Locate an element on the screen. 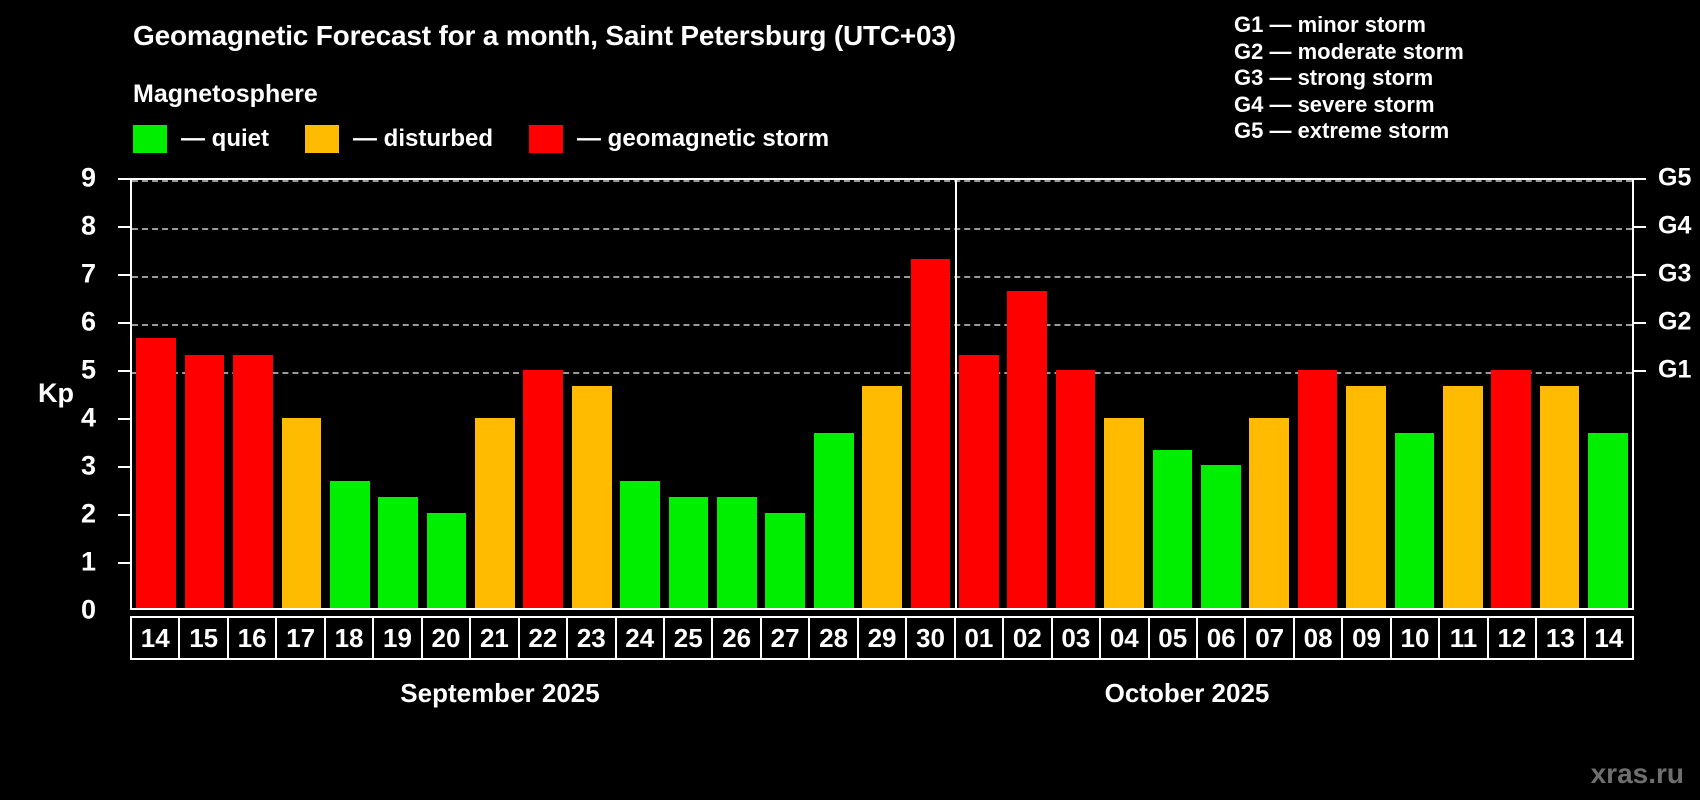 The height and width of the screenshot is (800, 1700). legend-label-disturbed: — disturbed is located at coordinates (423, 138).